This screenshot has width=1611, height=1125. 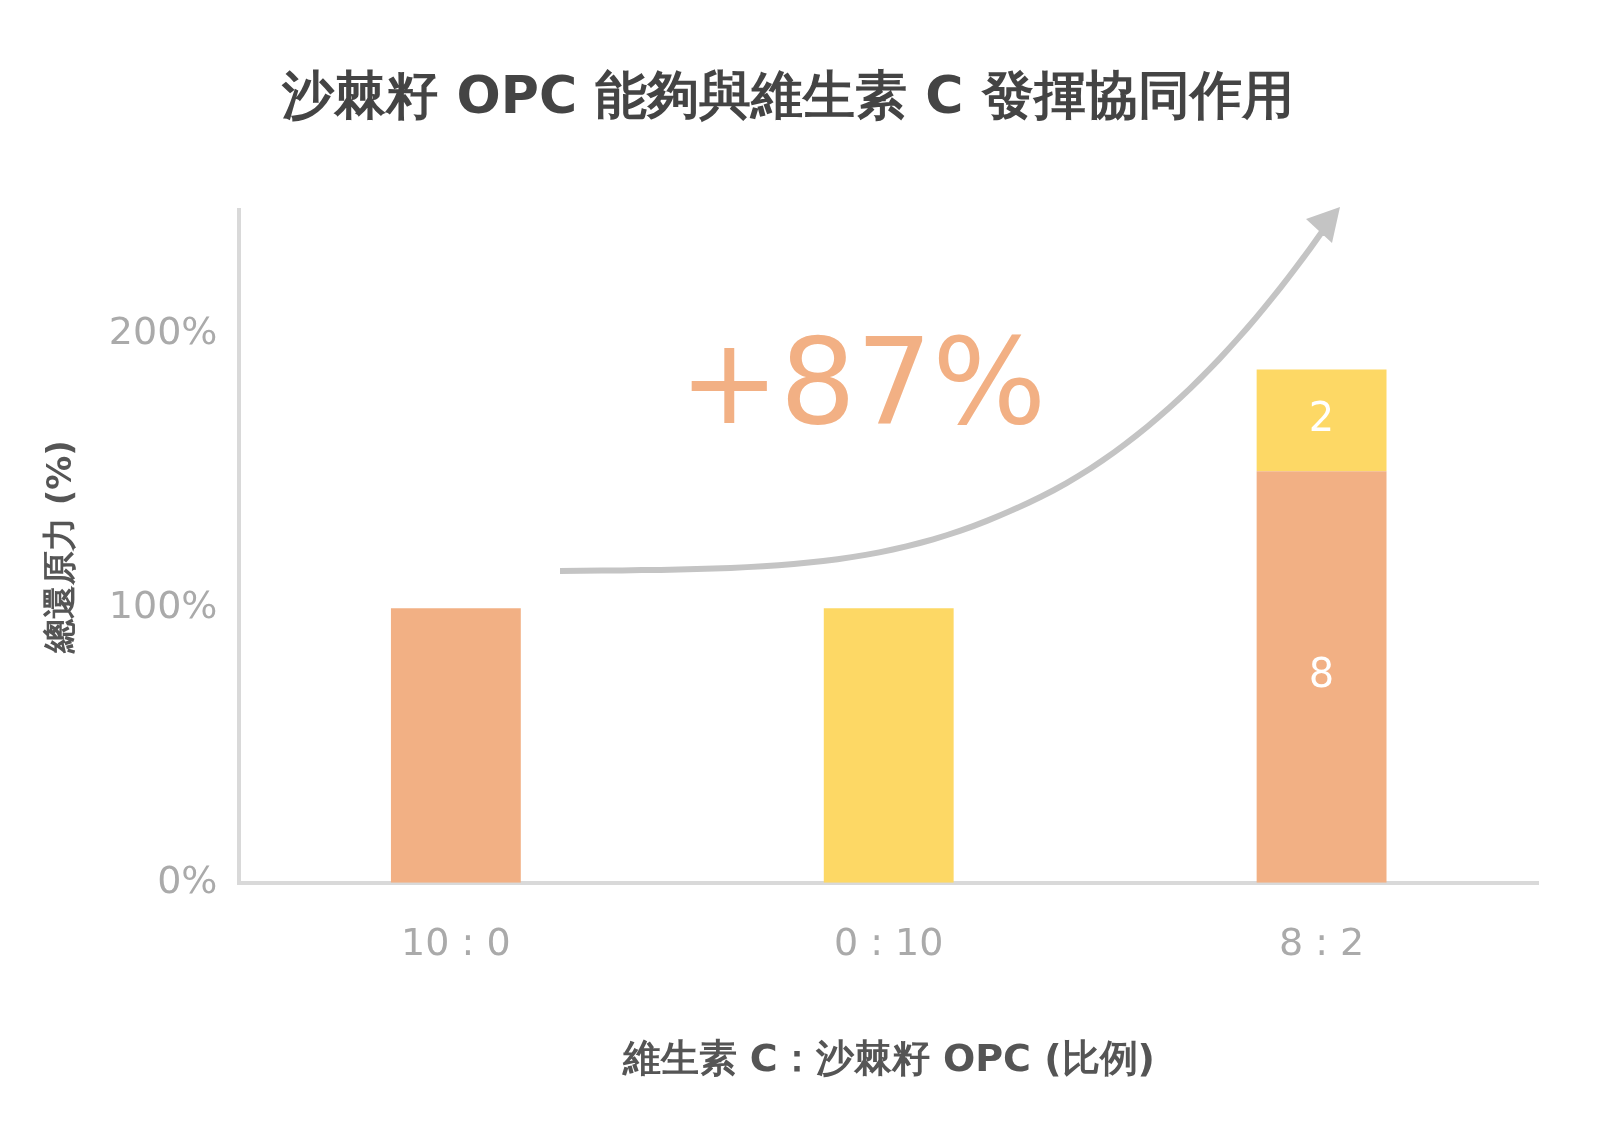 I want to click on annotation: +87%, so click(x=863, y=382).